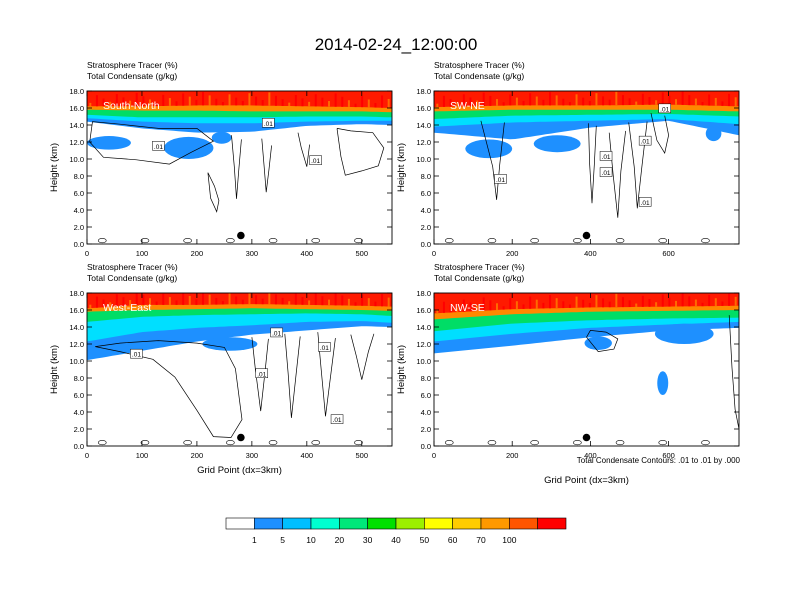 This screenshot has width=792, height=612. I want to click on figure-title: 2014-02-24_12:00:00, so click(396, 44).